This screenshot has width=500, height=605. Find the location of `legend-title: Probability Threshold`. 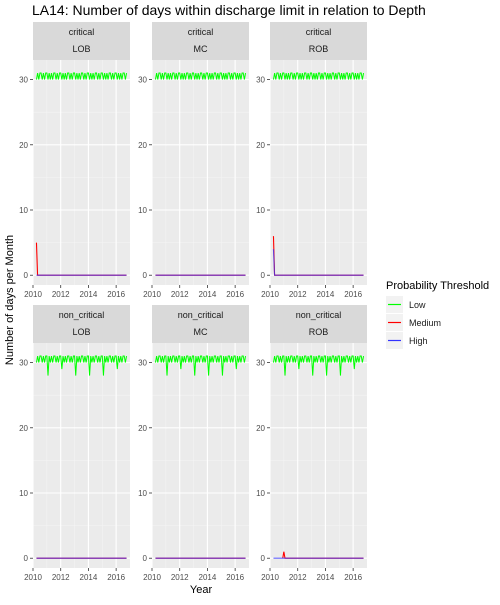

legend-title: Probability Threshold is located at coordinates (437, 286).